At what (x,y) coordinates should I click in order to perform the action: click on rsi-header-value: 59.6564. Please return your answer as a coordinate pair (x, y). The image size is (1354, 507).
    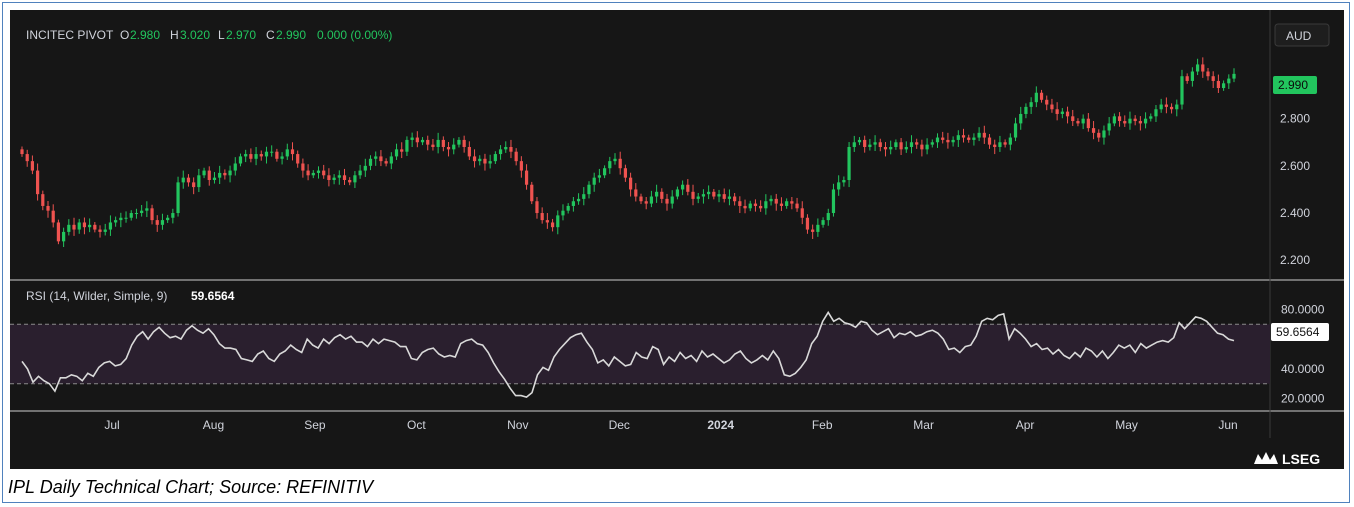
    Looking at the image, I should click on (213, 296).